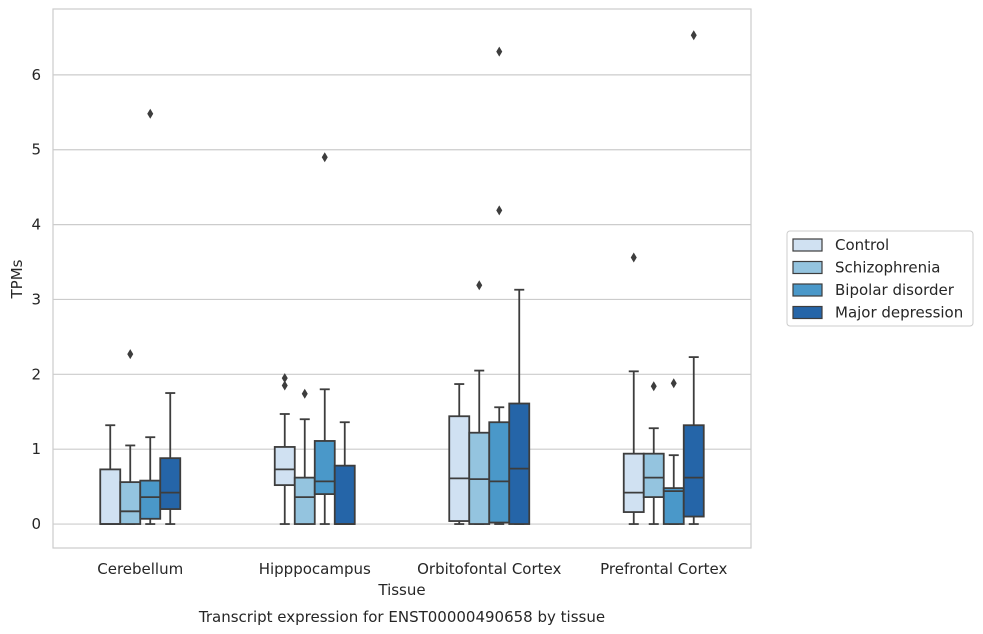 This screenshot has height=634, width=983. I want to click on legend-label: Control, so click(862, 245).